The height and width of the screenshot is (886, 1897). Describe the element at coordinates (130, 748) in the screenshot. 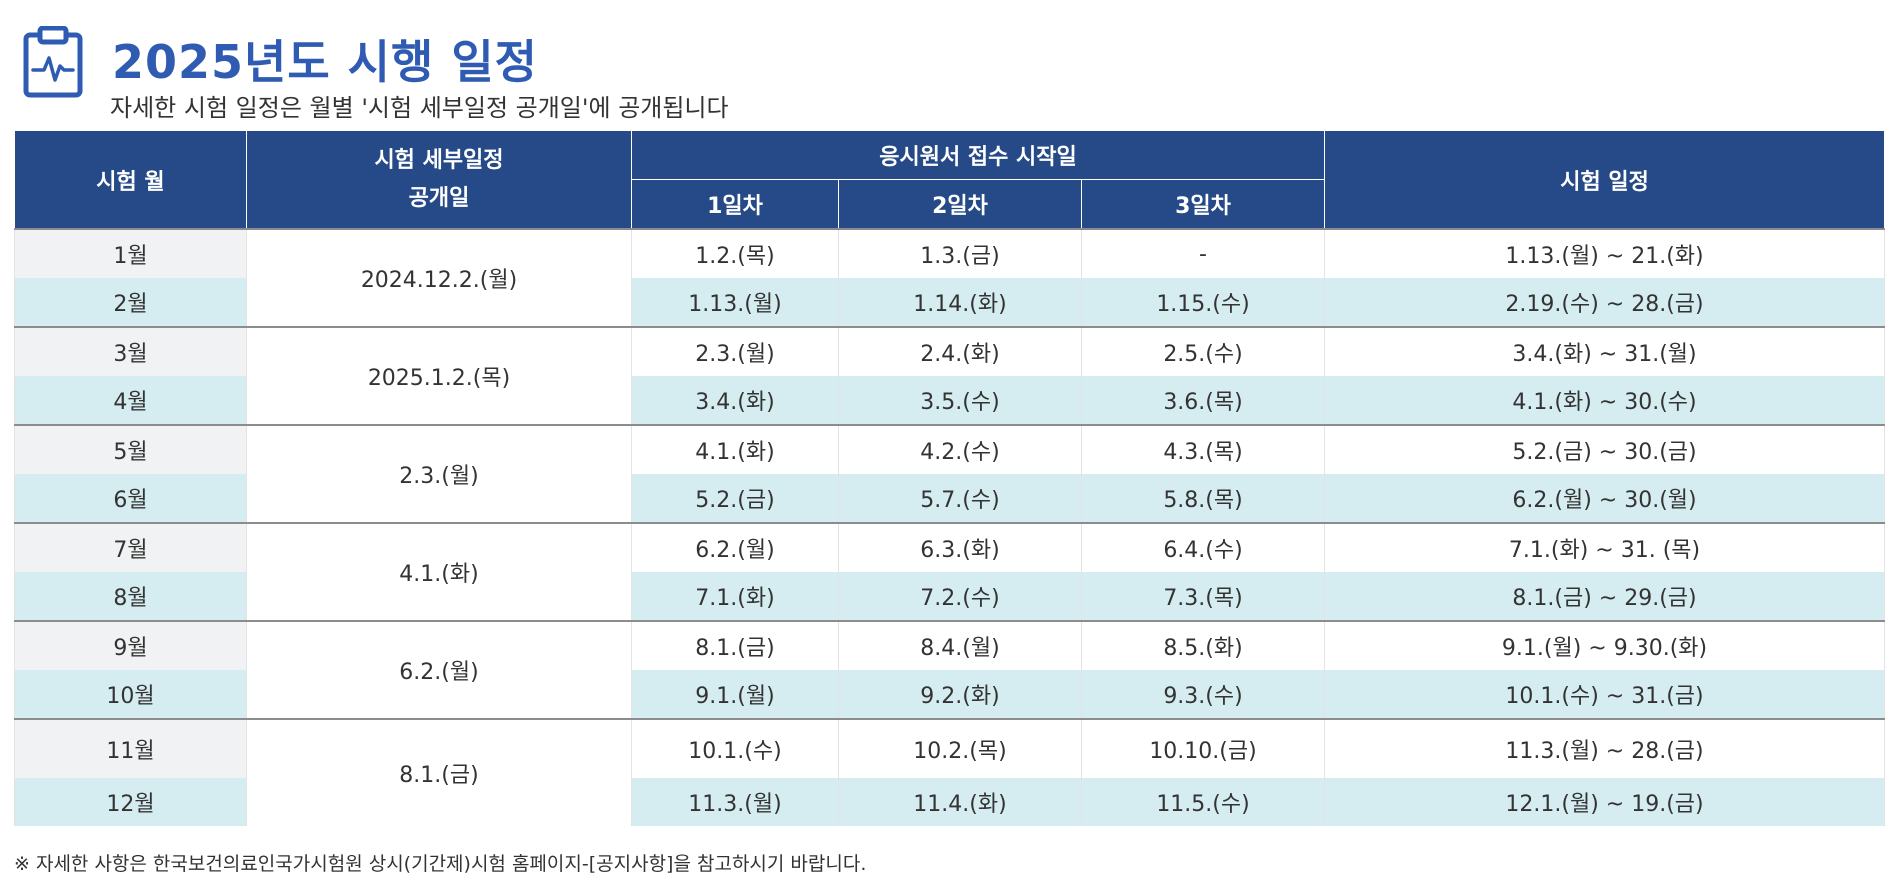

I see `month-cell: 11월` at that location.